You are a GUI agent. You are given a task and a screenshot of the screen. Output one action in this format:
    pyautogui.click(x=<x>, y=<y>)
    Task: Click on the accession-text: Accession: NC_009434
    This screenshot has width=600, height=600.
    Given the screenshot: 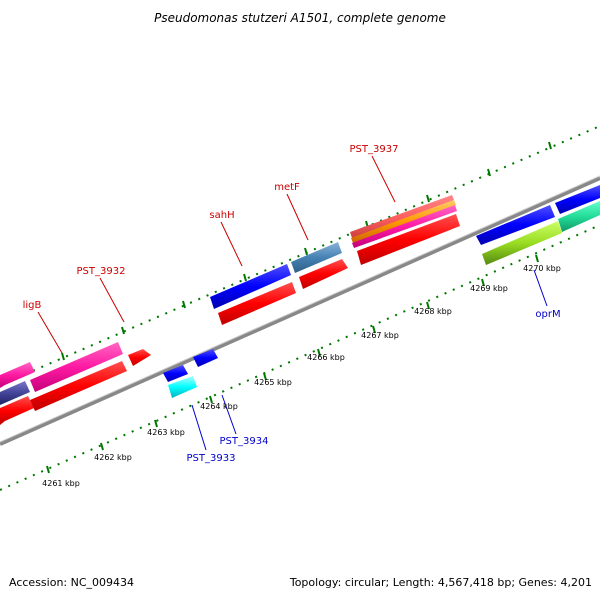 What is the action you would take?
    pyautogui.click(x=71, y=582)
    